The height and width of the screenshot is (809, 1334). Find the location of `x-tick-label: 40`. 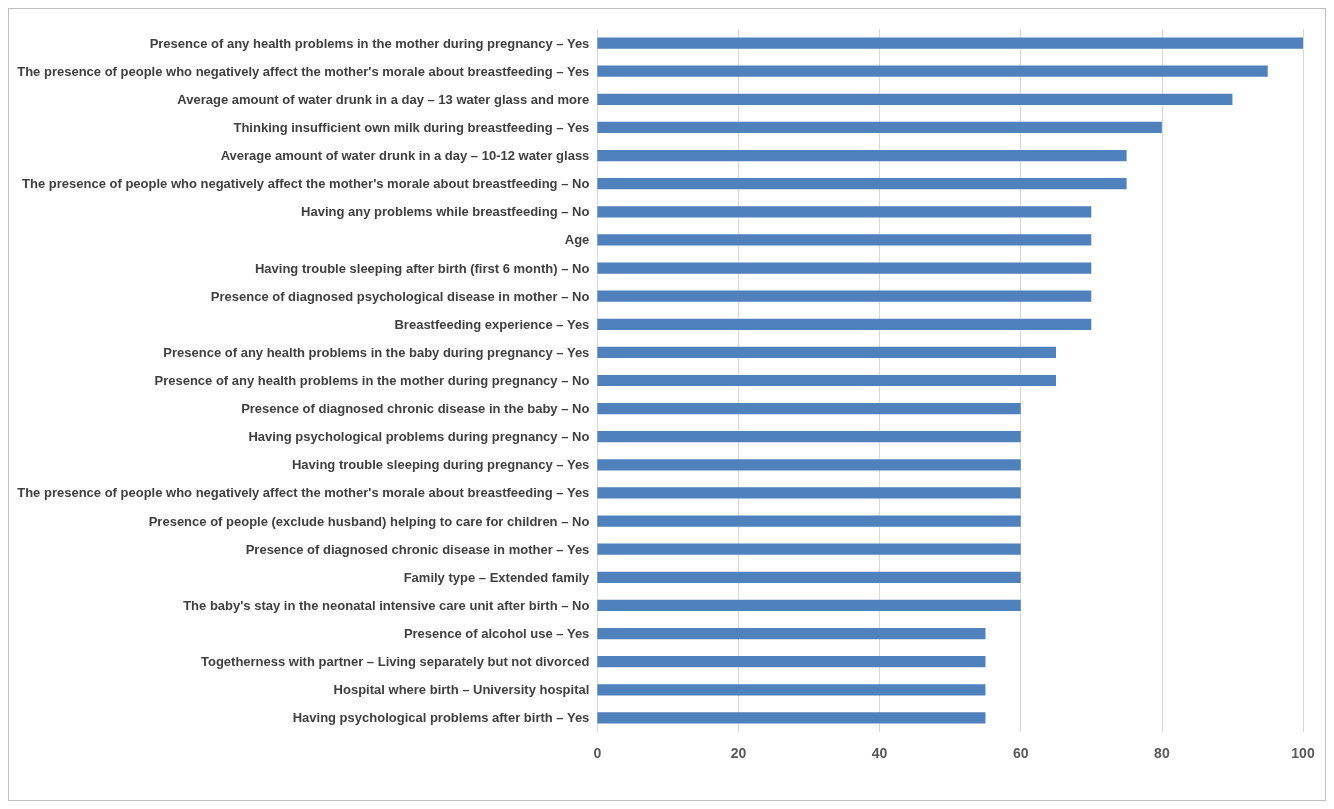

x-tick-label: 40 is located at coordinates (879, 753).